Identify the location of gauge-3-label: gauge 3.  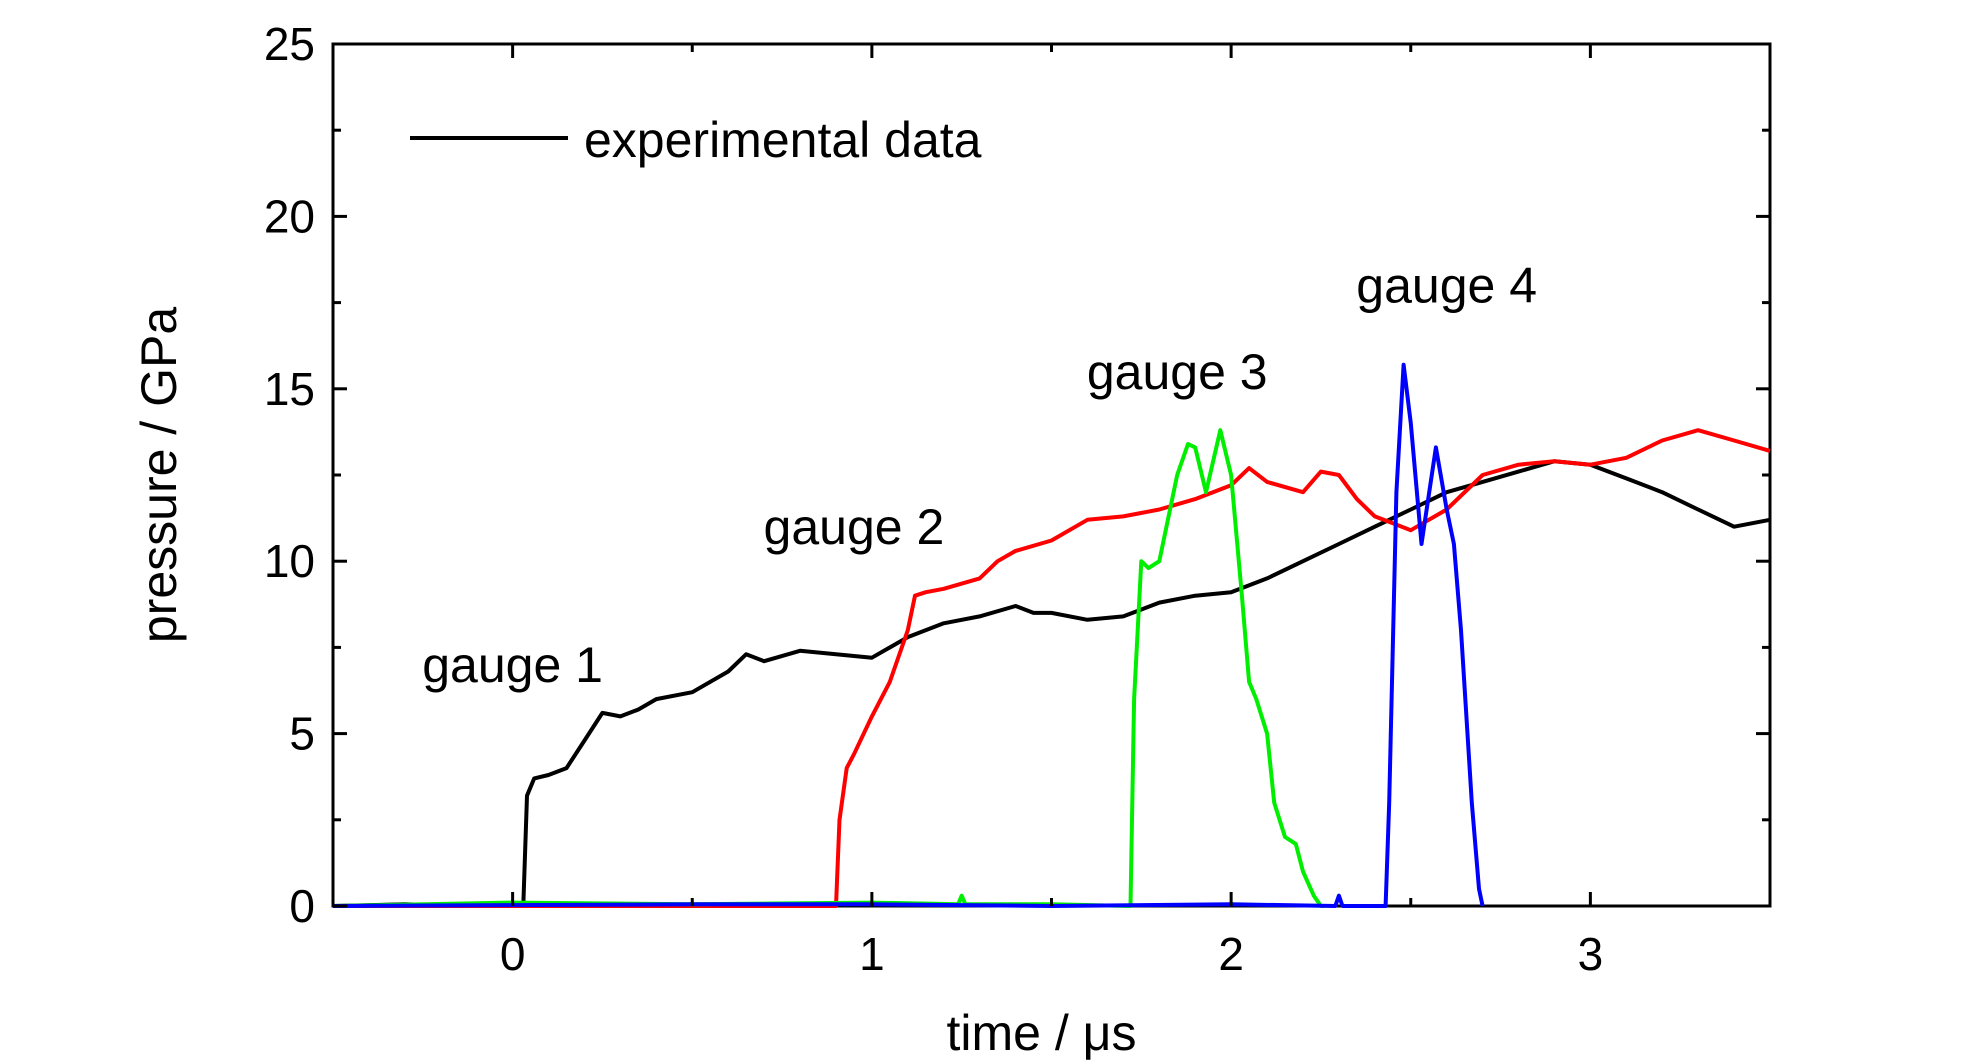
(1177, 372).